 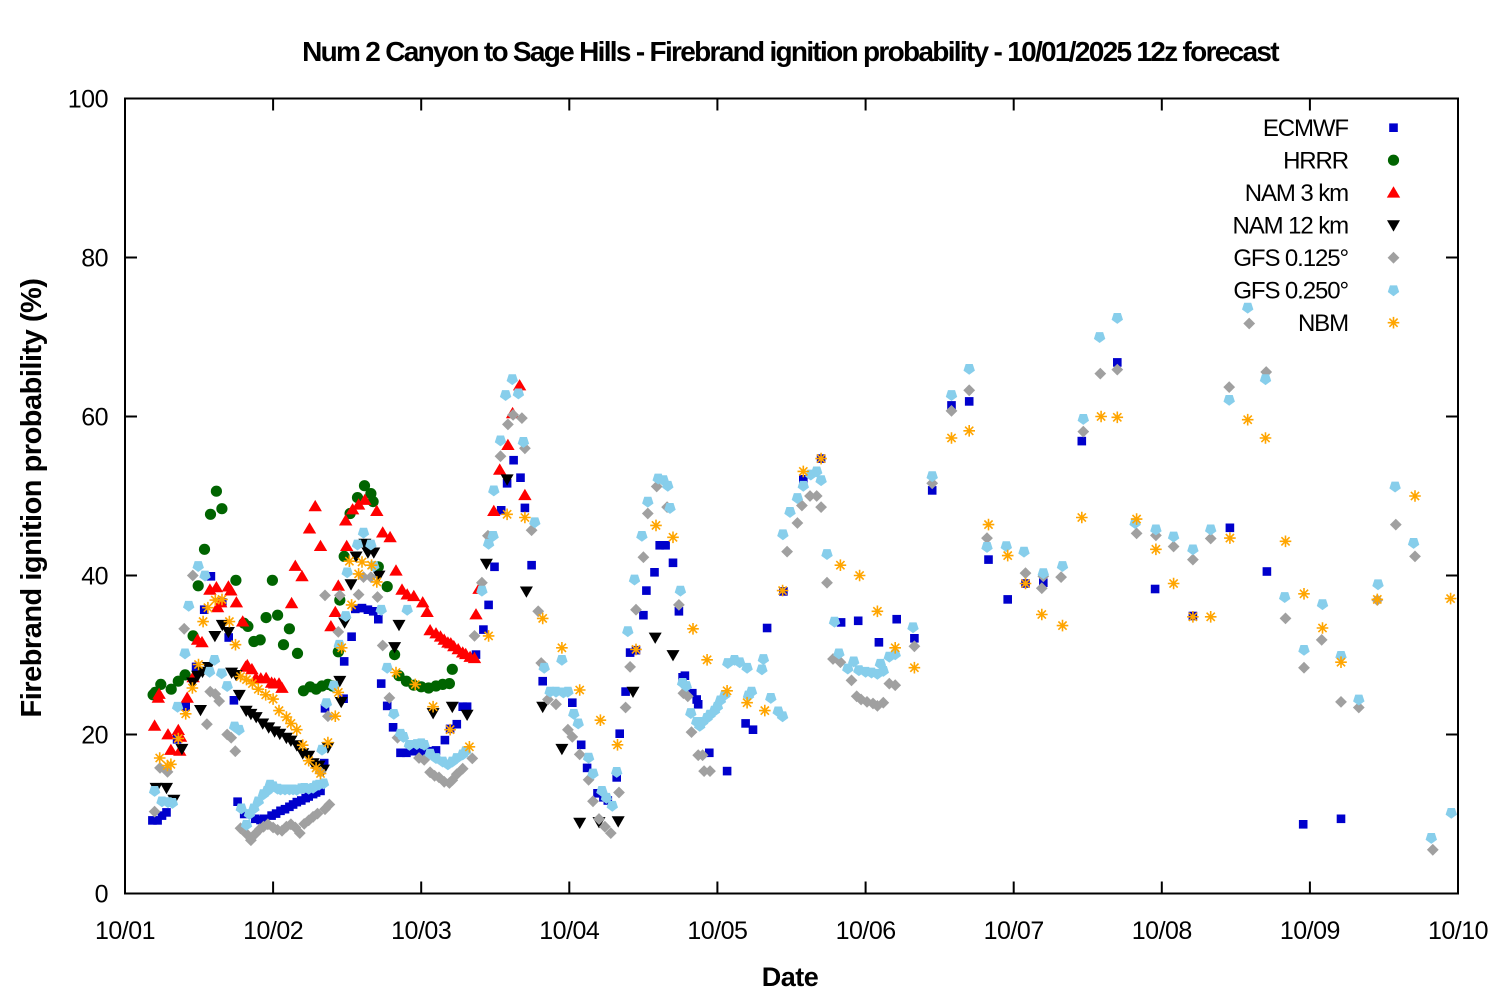 What do you see at coordinates (94, 736) in the screenshot?
I see `svg-text: 20` at bounding box center [94, 736].